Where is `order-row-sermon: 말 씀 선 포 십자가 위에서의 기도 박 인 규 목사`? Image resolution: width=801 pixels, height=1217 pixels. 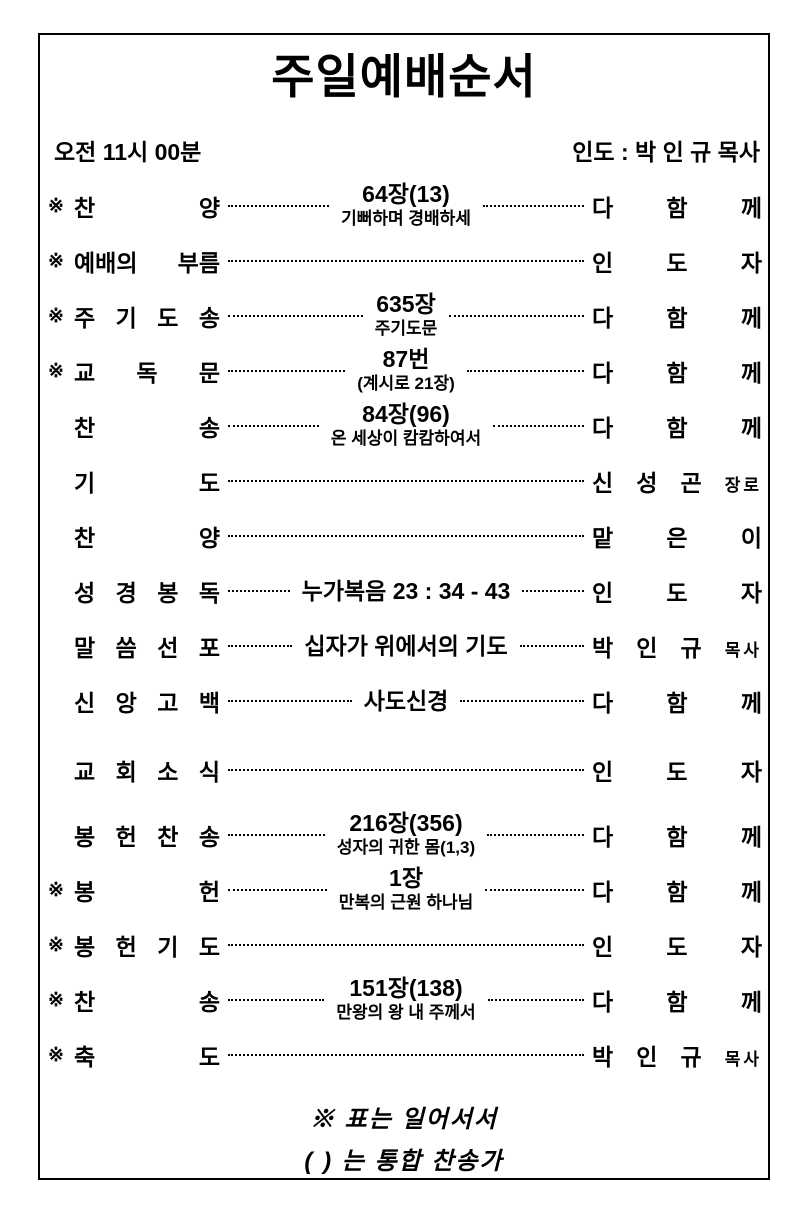 order-row-sermon: 말 씀 선 포 십자가 위에서의 기도 박 인 규 목사 is located at coordinates (404, 646).